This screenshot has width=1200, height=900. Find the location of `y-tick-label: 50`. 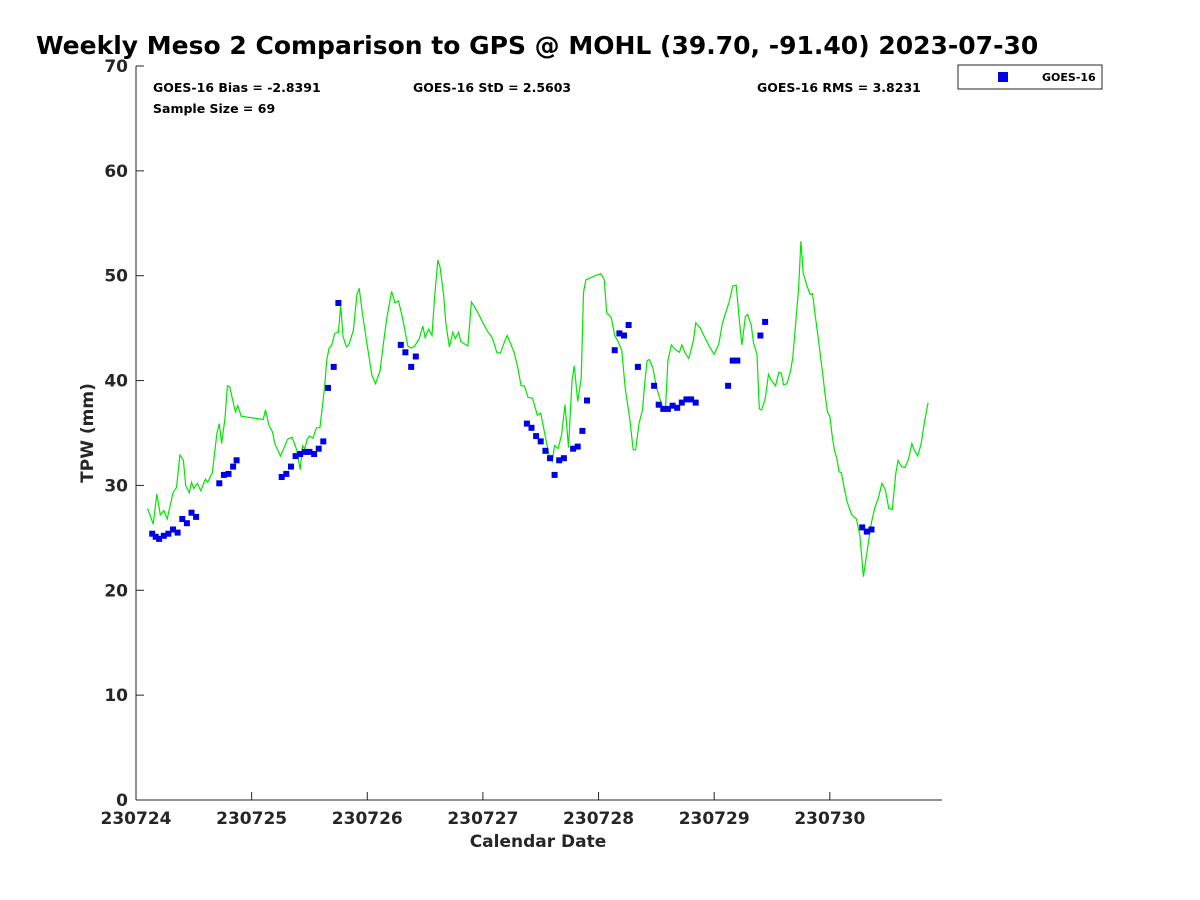

y-tick-label: 50 is located at coordinates (116, 277).